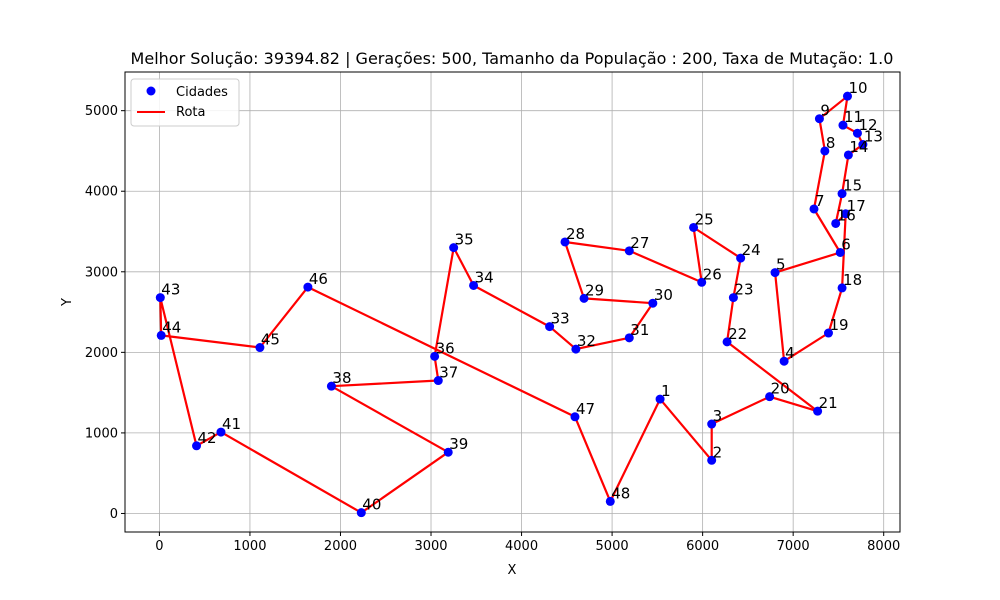  What do you see at coordinates (67, 302) in the screenshot?
I see `y-axis-label: Y` at bounding box center [67, 302].